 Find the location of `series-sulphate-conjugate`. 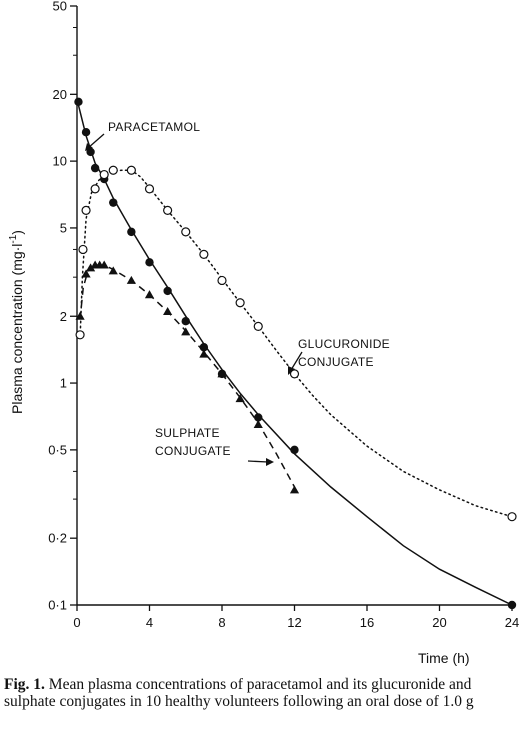

series-sulphate-conjugate is located at coordinates (187, 377).